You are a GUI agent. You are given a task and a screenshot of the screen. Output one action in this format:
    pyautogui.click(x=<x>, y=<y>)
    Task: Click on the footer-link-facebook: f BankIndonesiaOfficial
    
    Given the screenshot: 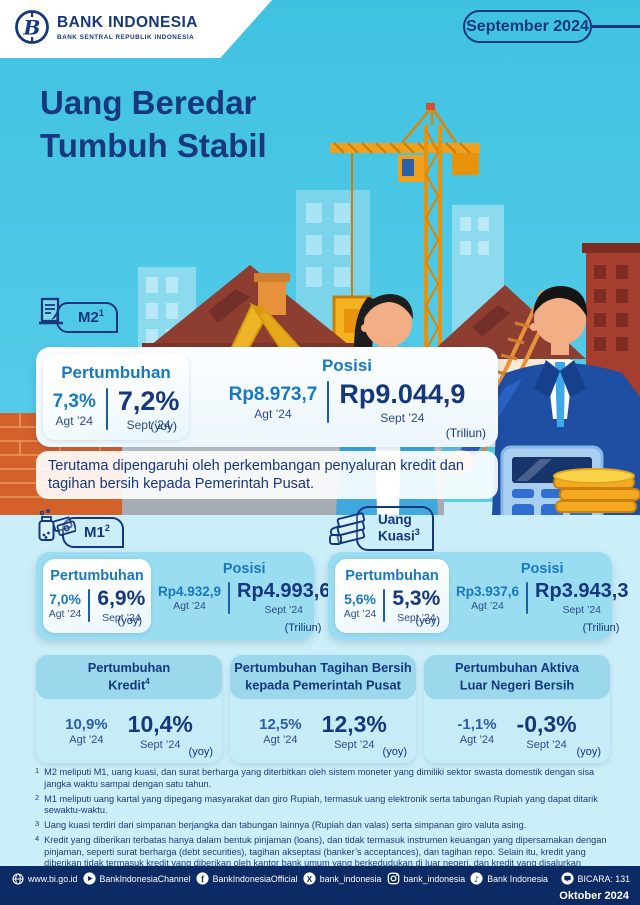 What is the action you would take?
    pyautogui.click(x=247, y=878)
    